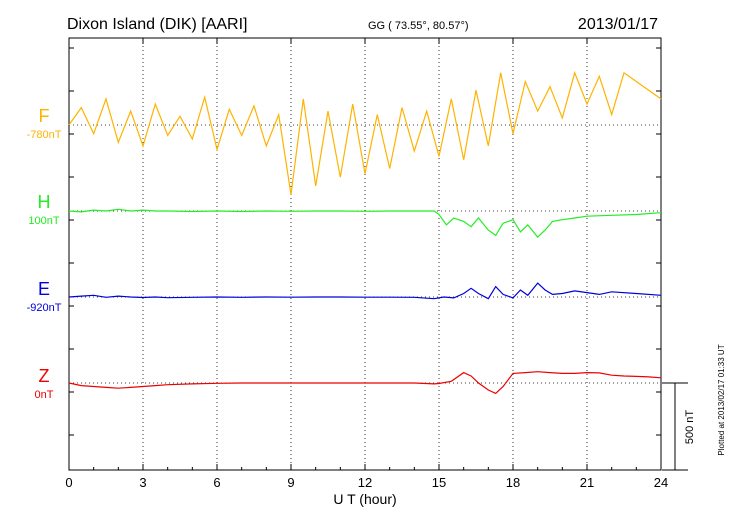  I want to click on series-offset-z: 0nT, so click(44, 395).